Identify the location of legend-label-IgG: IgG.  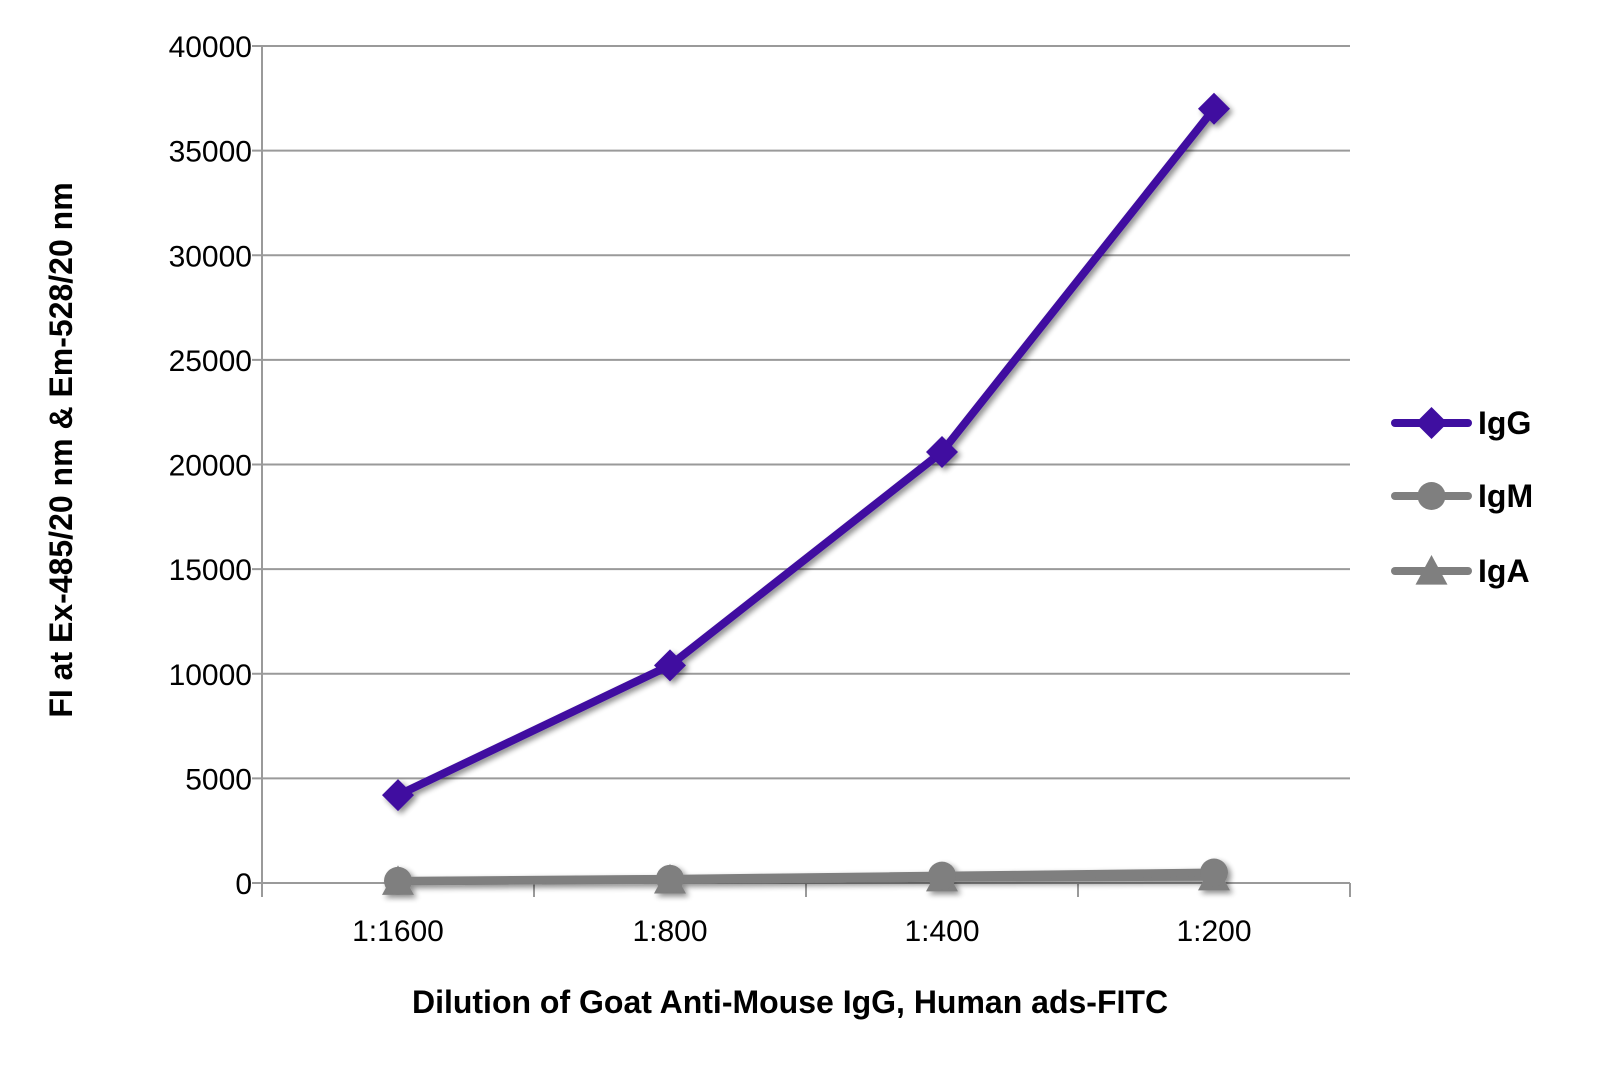
(1504, 423).